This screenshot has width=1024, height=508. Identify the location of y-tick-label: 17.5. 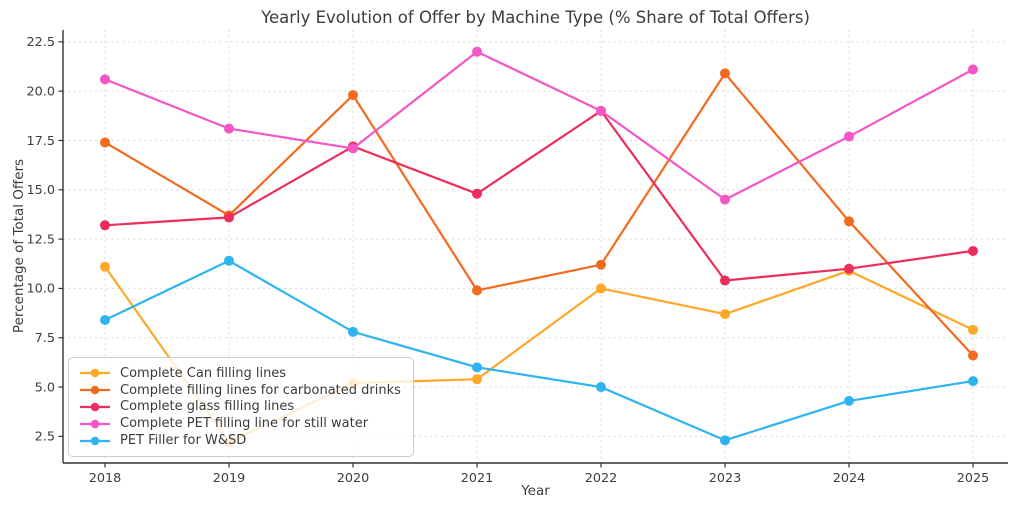
(41, 141).